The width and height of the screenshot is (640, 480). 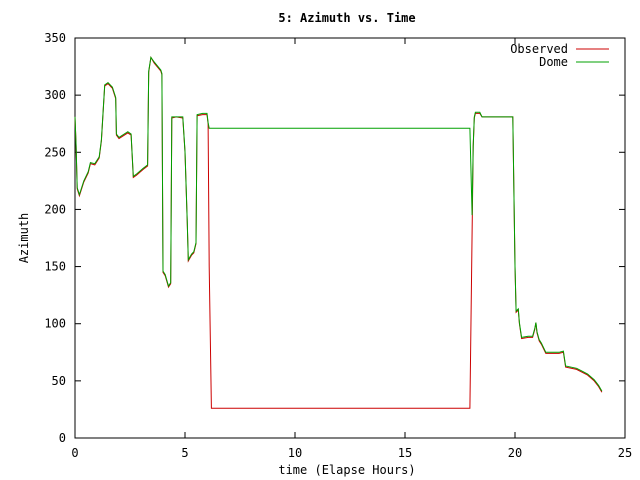 I want to click on legend-label-dome: Dome, so click(x=553, y=62).